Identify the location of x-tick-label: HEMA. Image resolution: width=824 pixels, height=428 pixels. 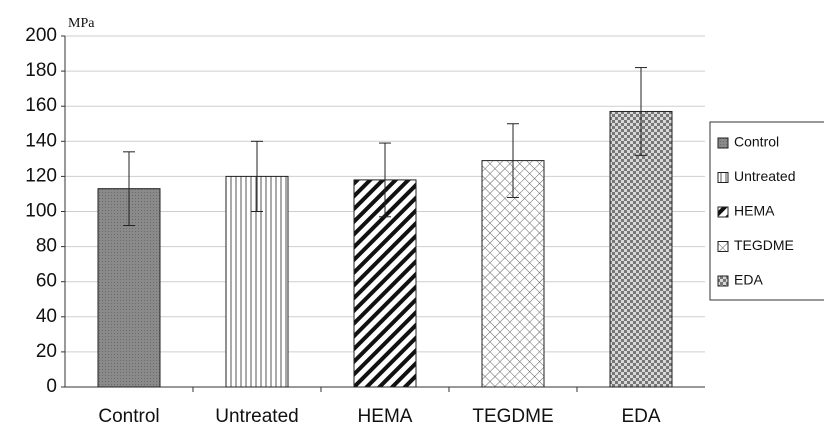
(385, 416).